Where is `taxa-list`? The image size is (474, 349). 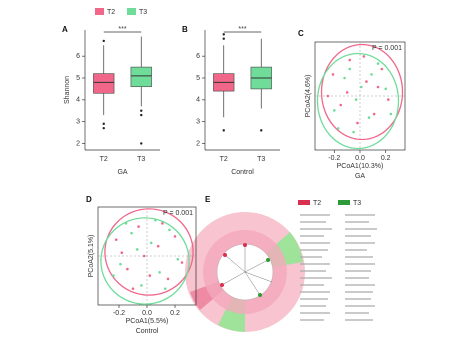
taxa-list is located at coordinates (338, 267).